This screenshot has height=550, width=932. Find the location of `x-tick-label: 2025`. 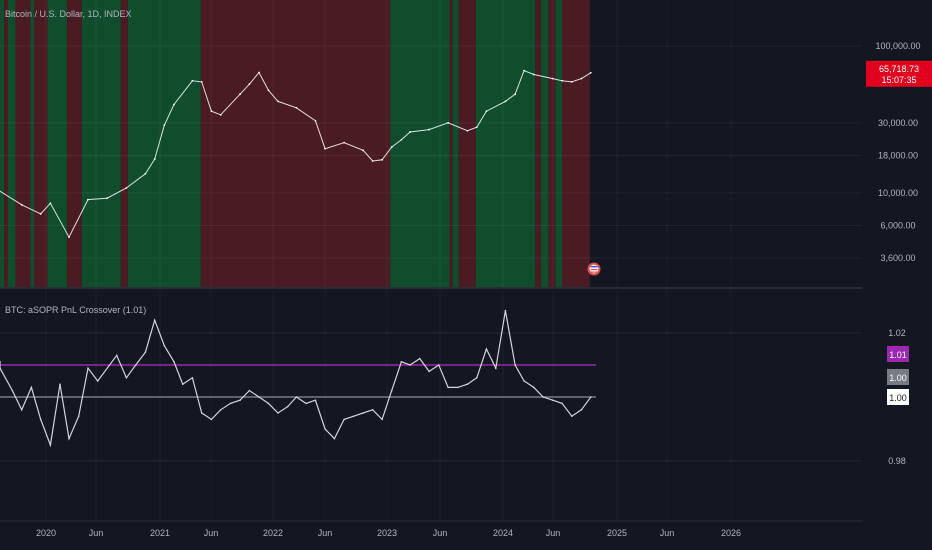

x-tick-label: 2025 is located at coordinates (617, 533).